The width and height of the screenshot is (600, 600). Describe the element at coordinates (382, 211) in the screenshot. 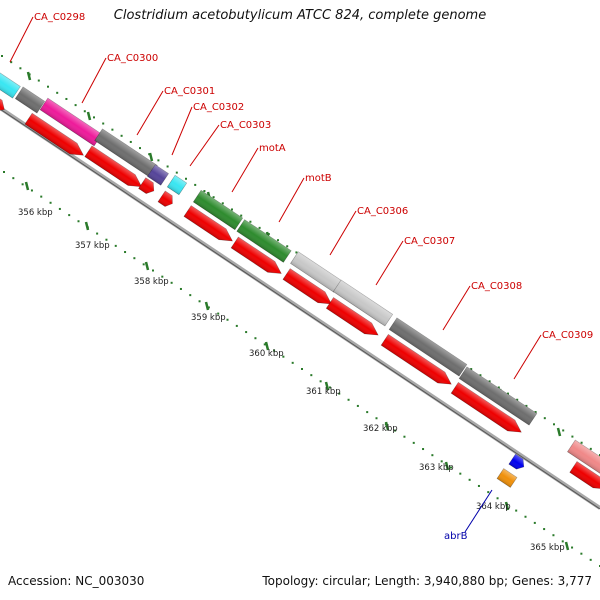

I see `gene-label: CA_C0306` at that location.